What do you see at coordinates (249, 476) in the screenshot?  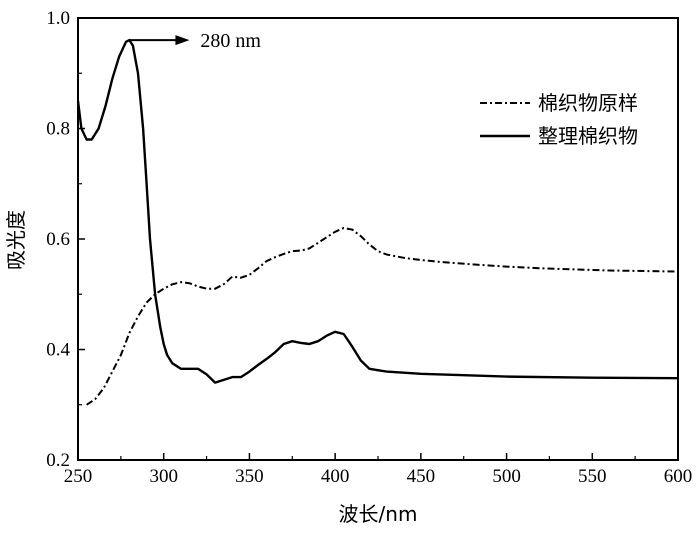 I see `x-tick-label: 350` at bounding box center [249, 476].